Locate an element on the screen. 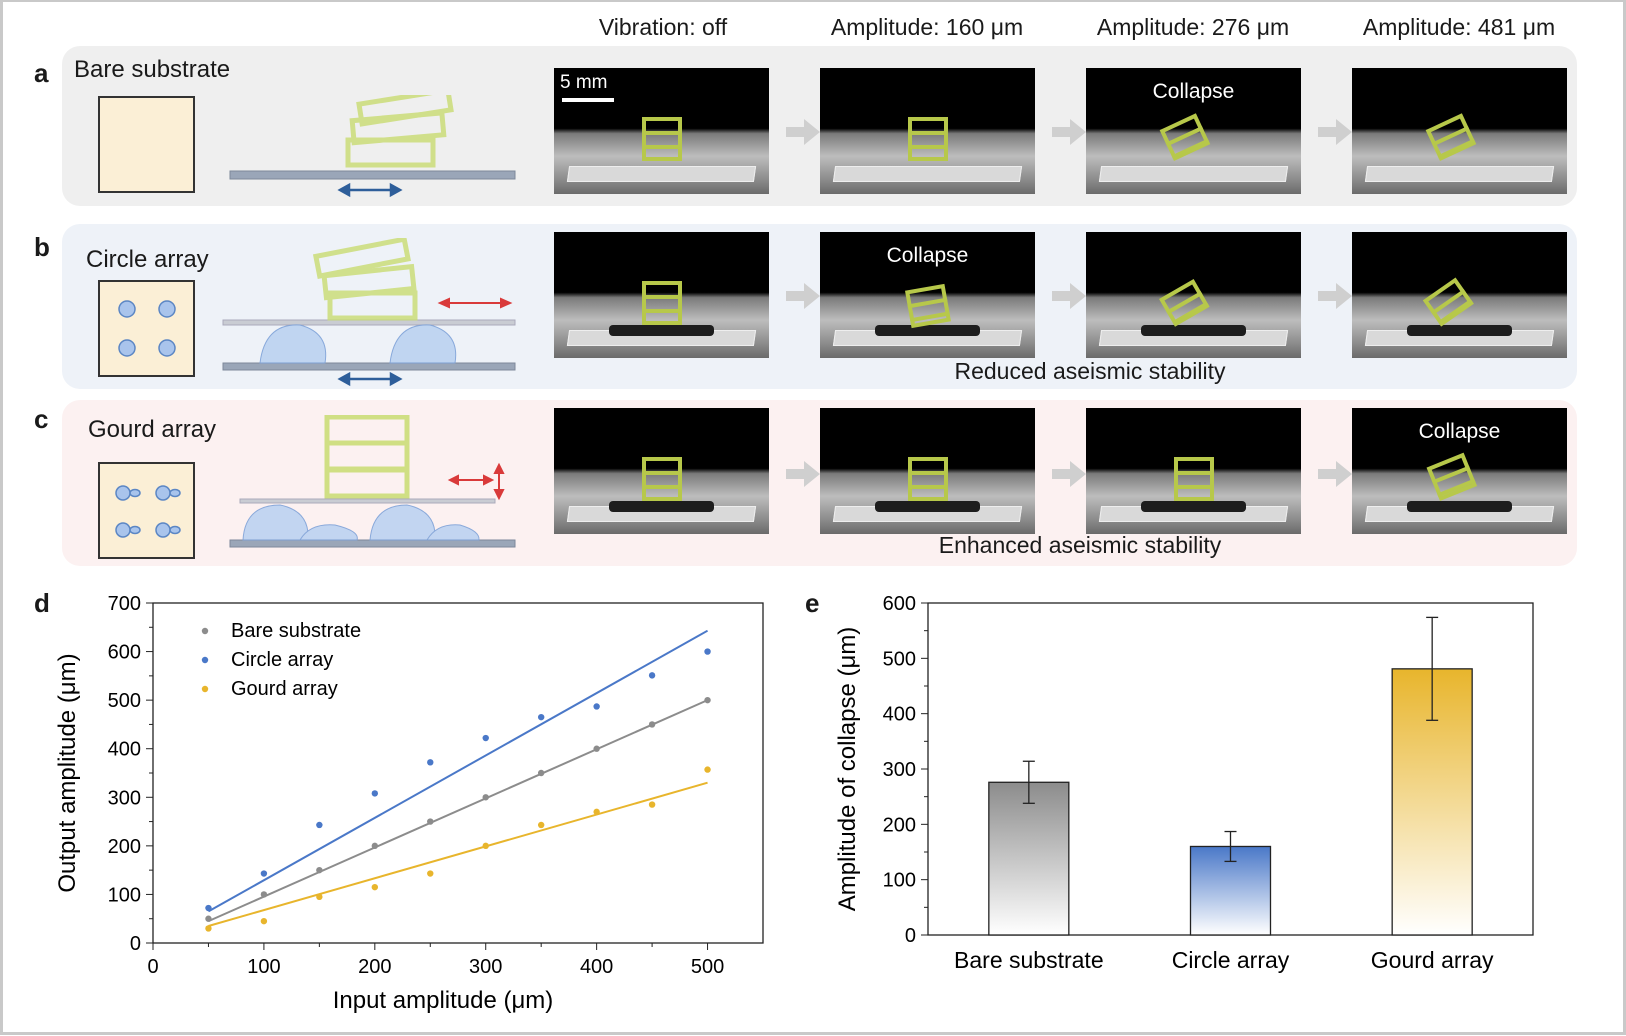 The height and width of the screenshot is (1036, 1626). panel-b-schematic is located at coordinates (307, 312).